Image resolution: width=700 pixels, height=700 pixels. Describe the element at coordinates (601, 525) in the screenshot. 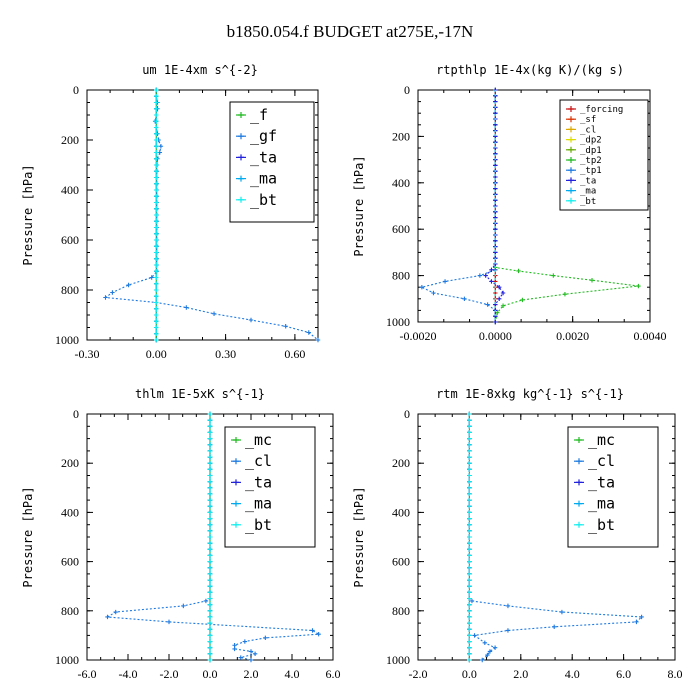

I see `legend-label: _bt` at that location.